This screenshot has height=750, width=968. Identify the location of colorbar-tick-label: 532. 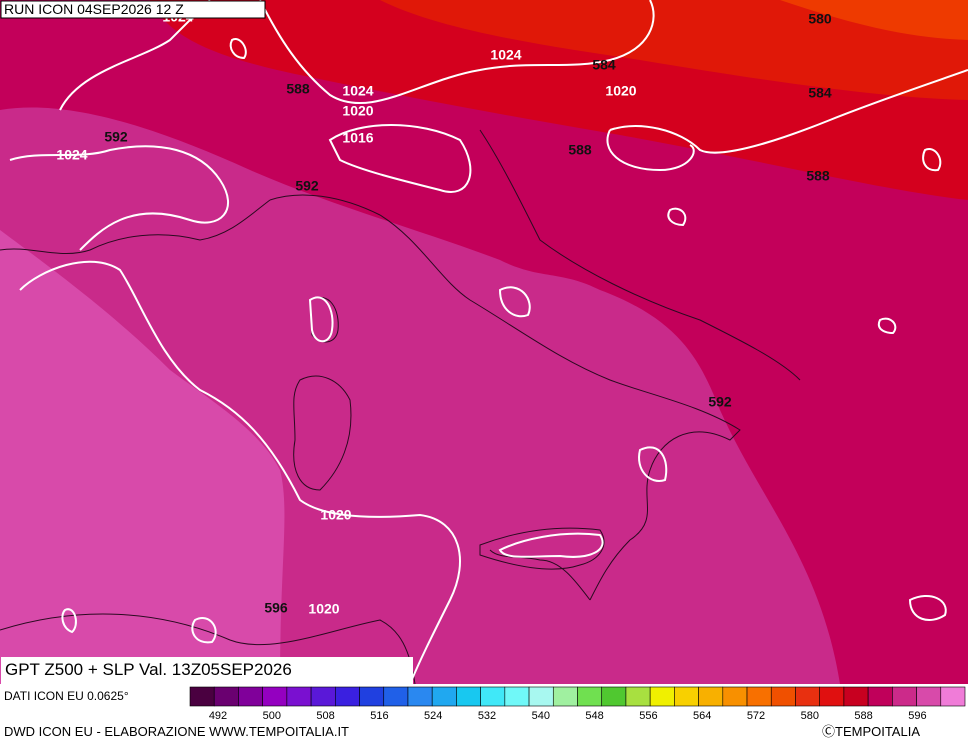
(487, 716).